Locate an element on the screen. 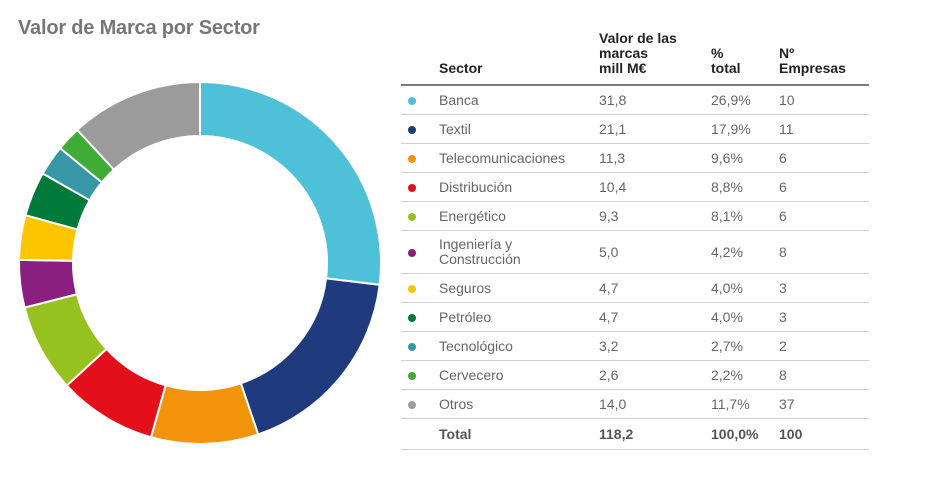  percent-cell: 4,2% is located at coordinates (745, 252).